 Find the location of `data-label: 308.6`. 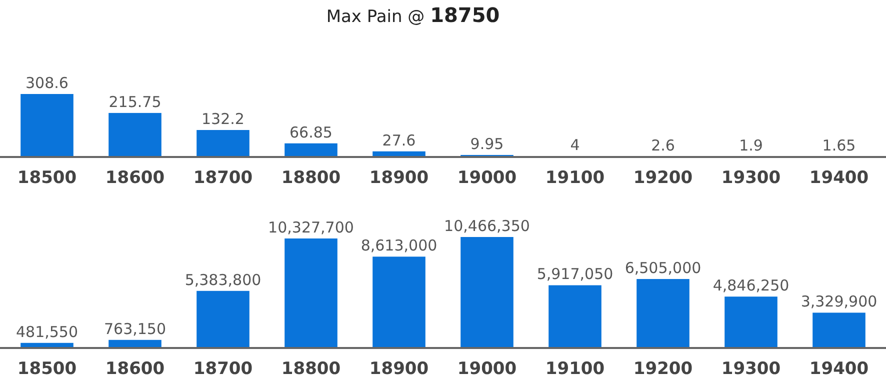

data-label: 308.6 is located at coordinates (47, 83).